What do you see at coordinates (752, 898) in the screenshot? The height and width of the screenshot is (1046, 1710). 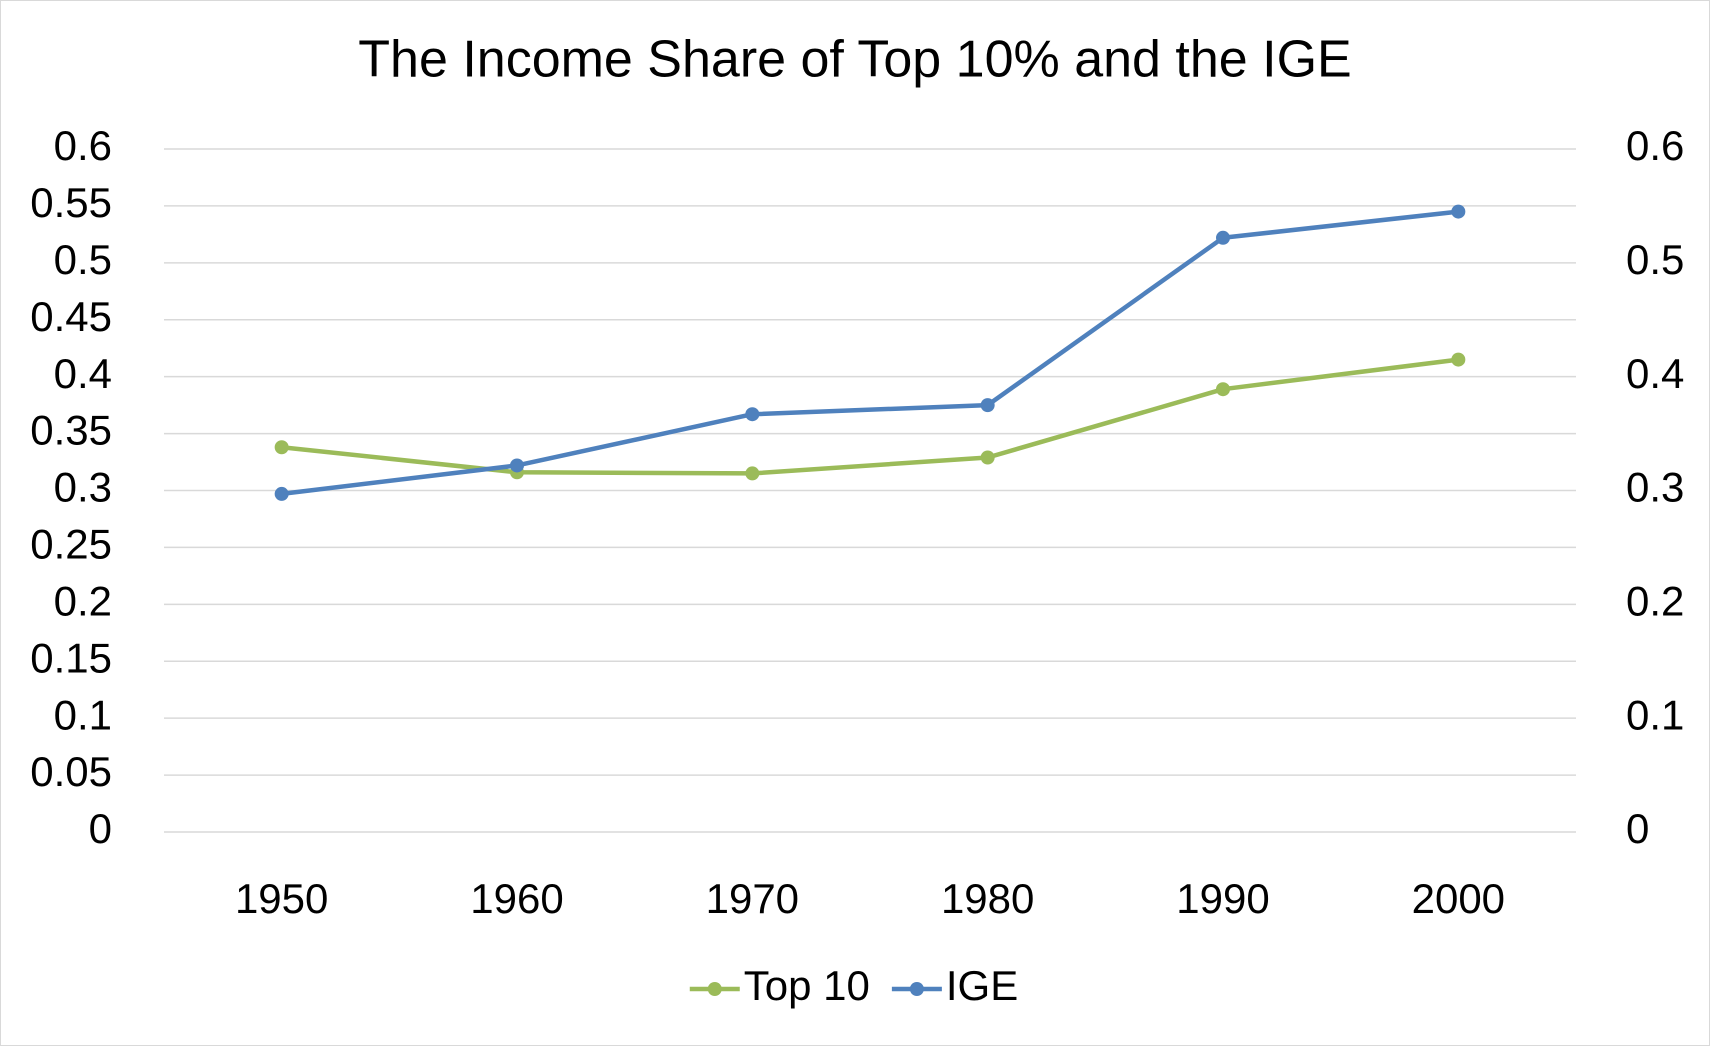 I see `x-tick-label: 1970` at bounding box center [752, 898].